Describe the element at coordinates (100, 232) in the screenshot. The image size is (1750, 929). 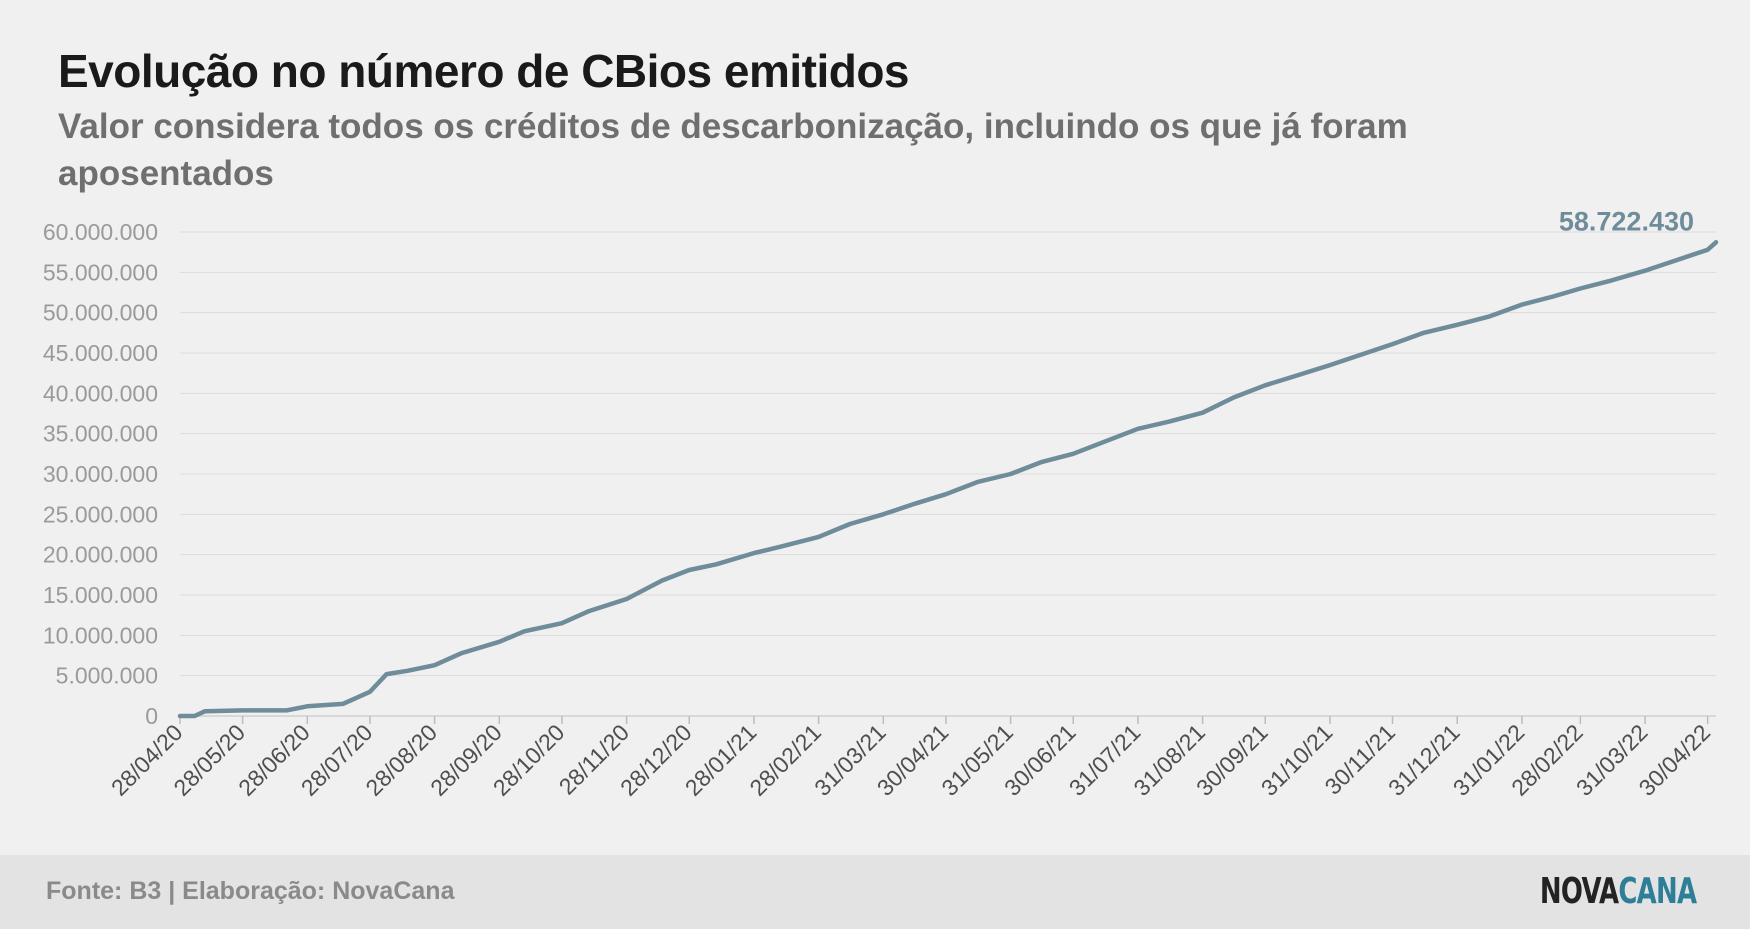
I see `y-tick-label: 60.000.000` at that location.